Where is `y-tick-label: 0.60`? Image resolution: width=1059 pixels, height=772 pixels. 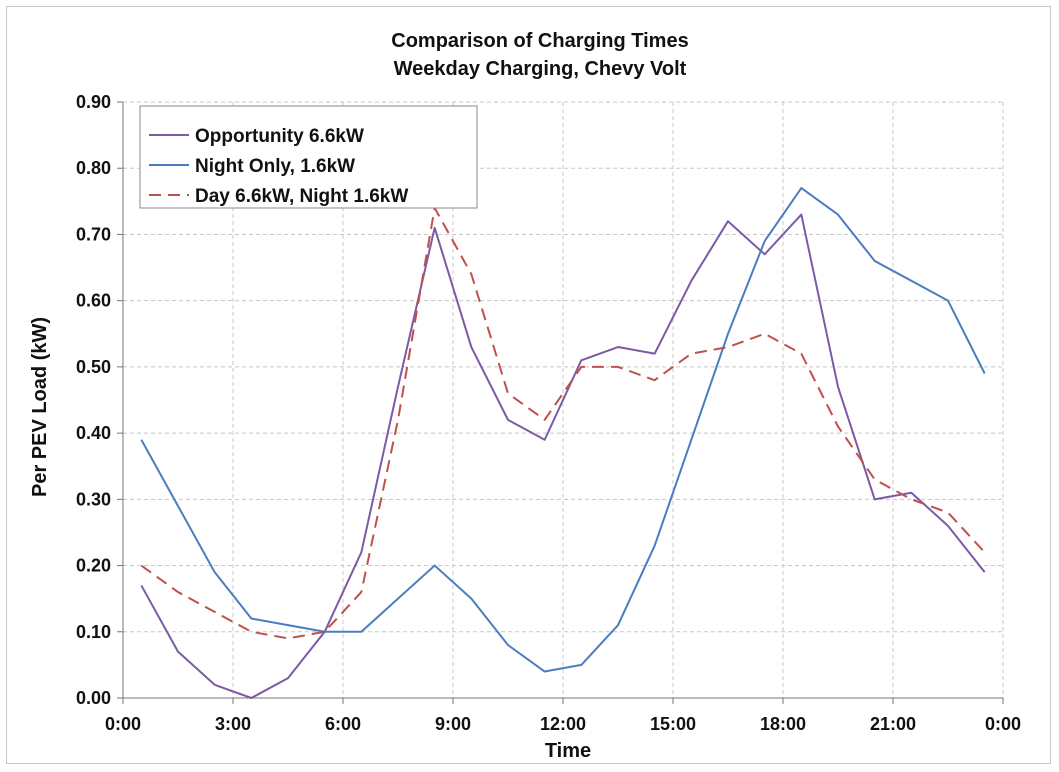 y-tick-label: 0.60 is located at coordinates (93, 301).